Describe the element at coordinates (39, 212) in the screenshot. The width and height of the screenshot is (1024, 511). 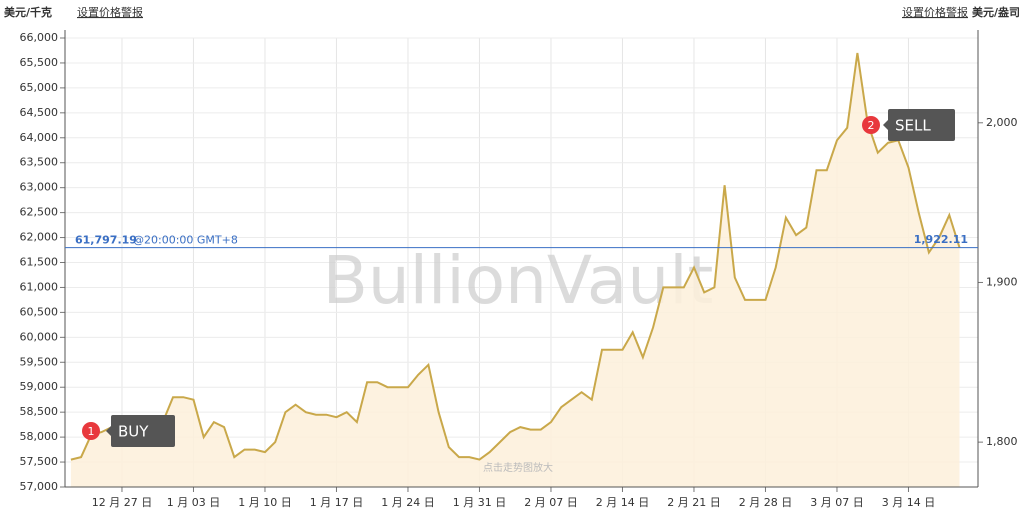
I see `y-tick-label: 62,500` at that location.